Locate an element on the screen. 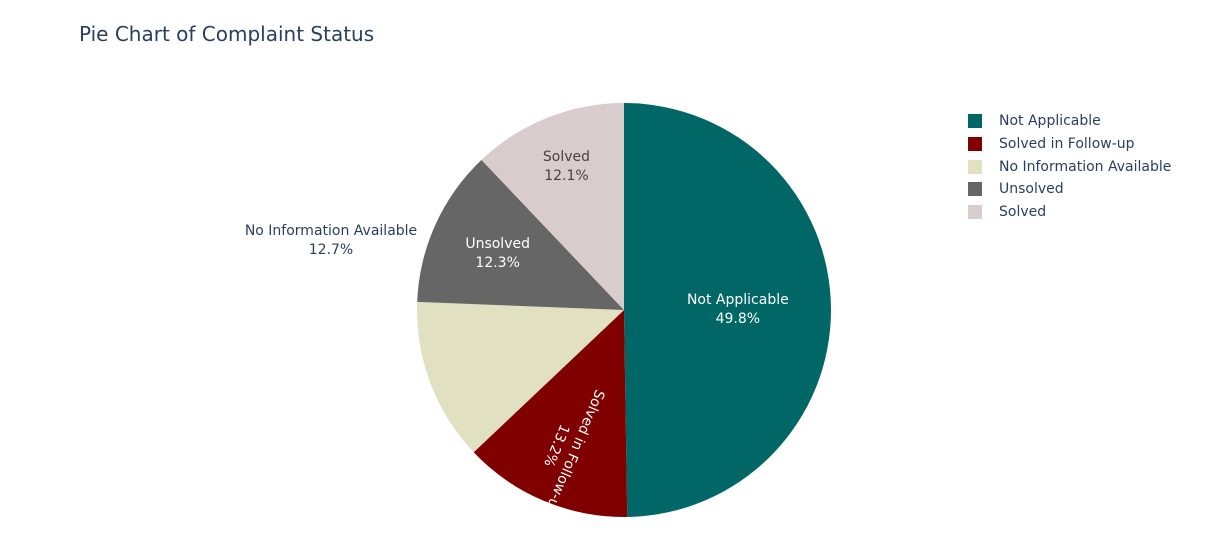 The height and width of the screenshot is (541, 1213). pie-slice-no-information-available is located at coordinates (520, 377).